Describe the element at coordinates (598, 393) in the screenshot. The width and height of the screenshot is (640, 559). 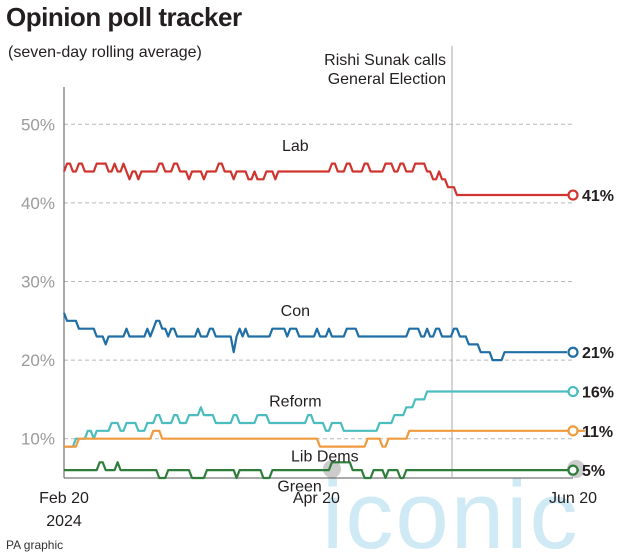
I see `end-value-label: 16%` at that location.